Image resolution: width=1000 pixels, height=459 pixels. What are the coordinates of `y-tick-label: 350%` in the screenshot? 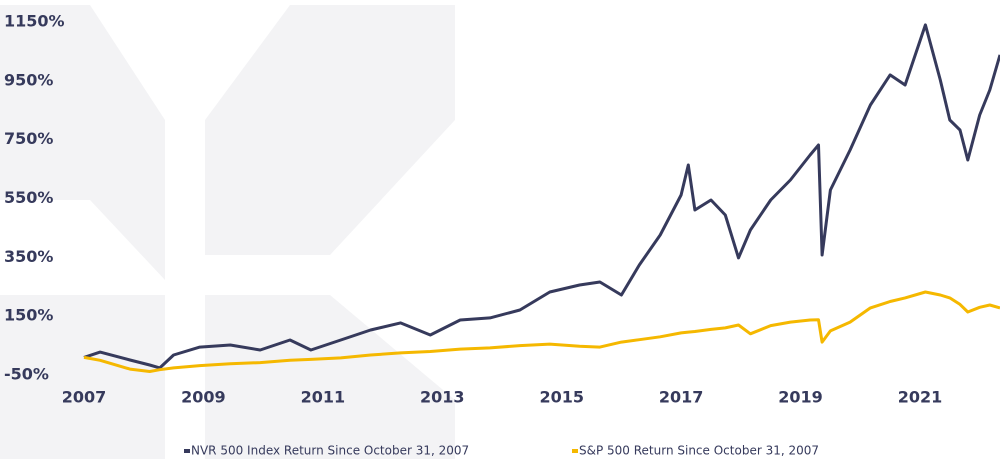 It's located at (28, 256).